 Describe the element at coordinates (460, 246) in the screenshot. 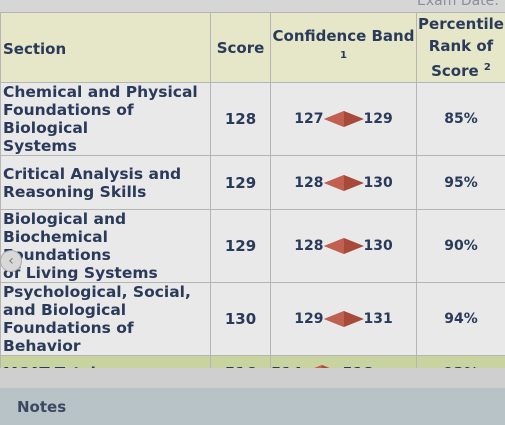

I see `section-percentile: 90%` at that location.